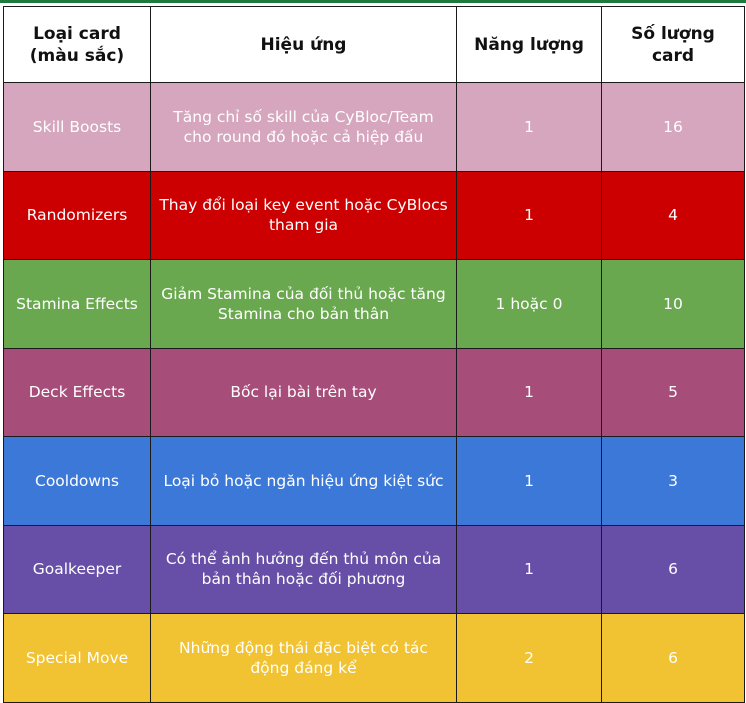 The image size is (746, 703). I want to click on header-energy: Năng lượng, so click(529, 44).